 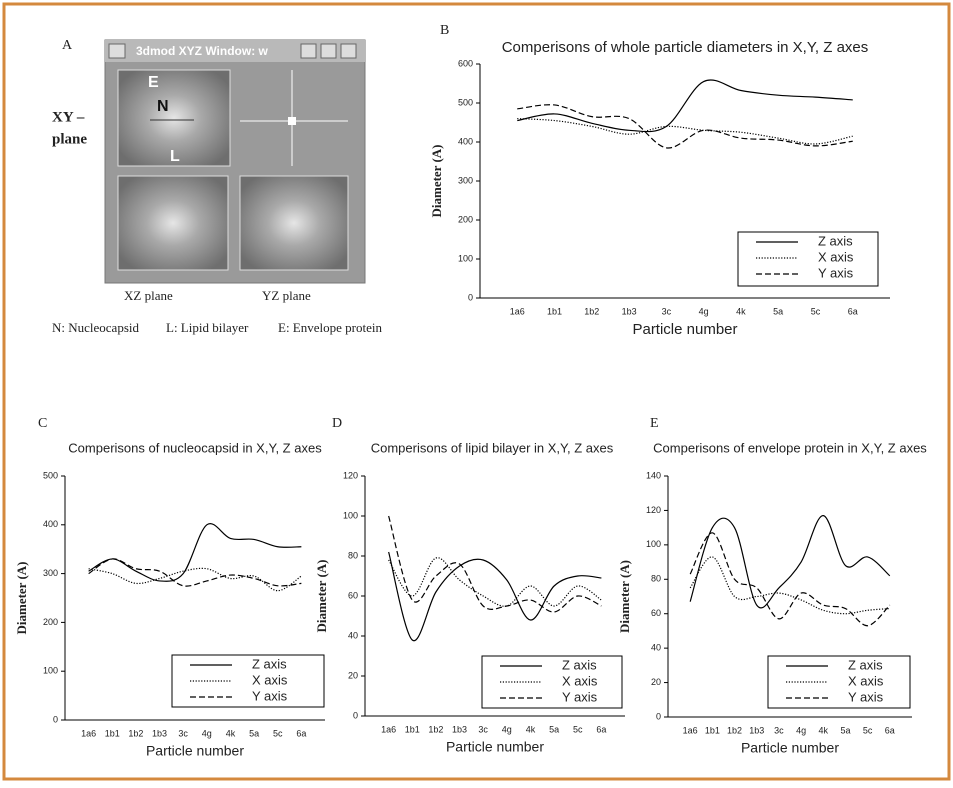 I want to click on marker-label: E, so click(x=153, y=82).